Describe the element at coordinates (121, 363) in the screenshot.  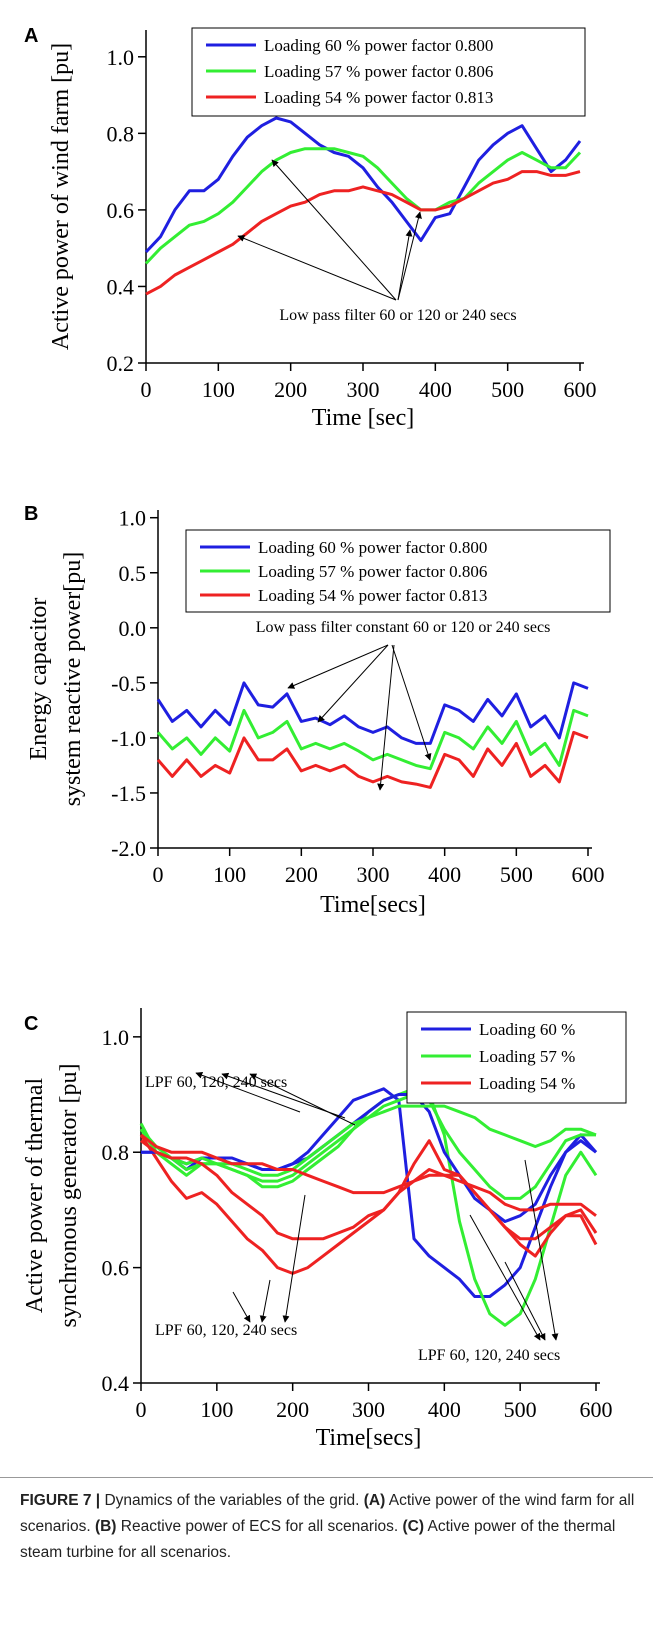
I see `y-tick-label: 0.2` at that location.